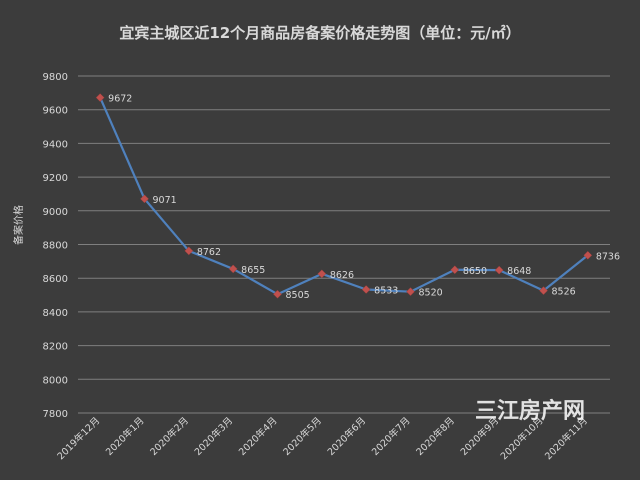  Describe the element at coordinates (55, 414) in the screenshot. I see `y-tick-label: 7800` at that location.